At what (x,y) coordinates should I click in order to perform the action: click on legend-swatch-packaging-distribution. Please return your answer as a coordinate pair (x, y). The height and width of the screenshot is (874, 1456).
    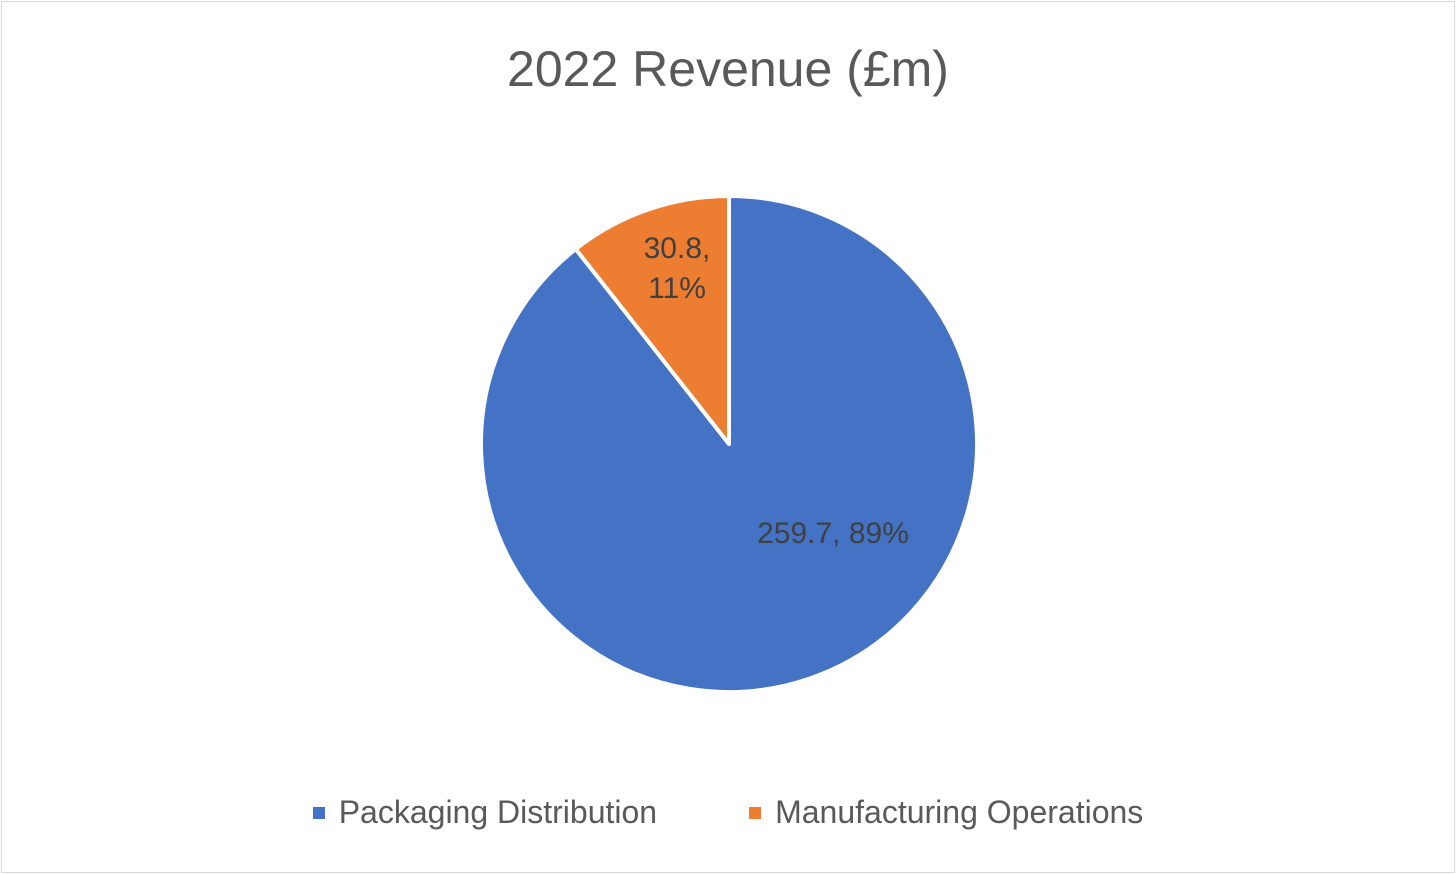
    Looking at the image, I should click on (318, 812).